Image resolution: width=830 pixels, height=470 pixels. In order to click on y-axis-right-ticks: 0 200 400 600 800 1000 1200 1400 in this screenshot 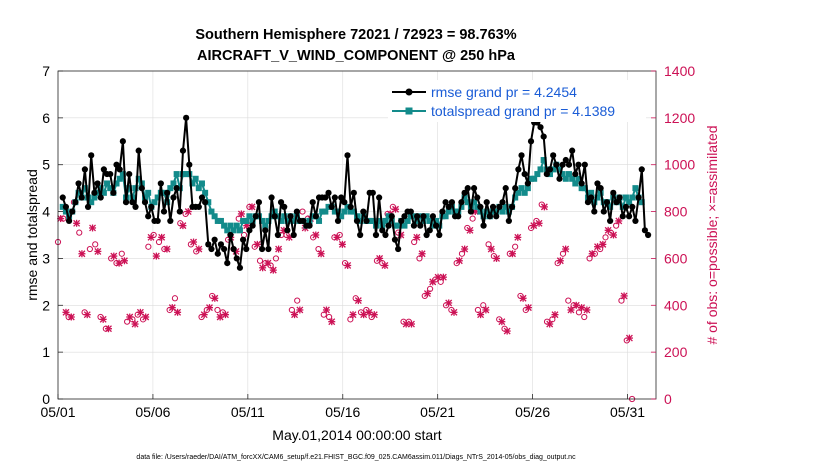, I will do `click(673, 235)`.